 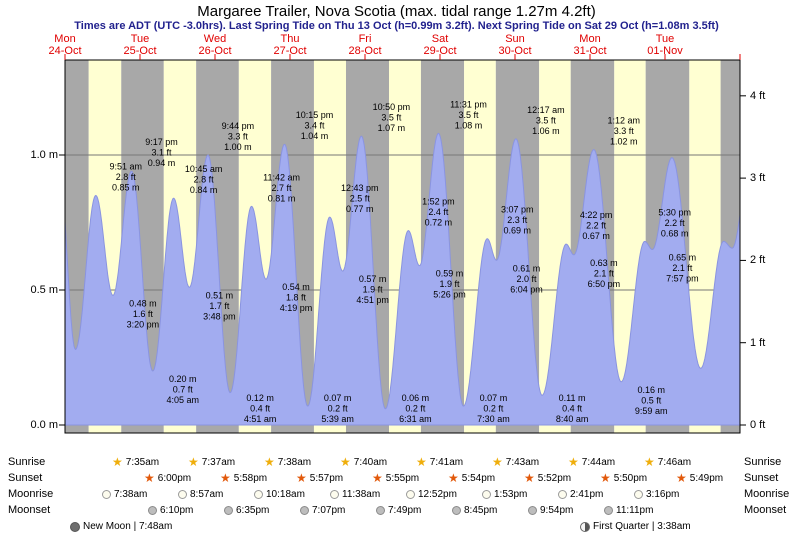 I want to click on high-tide-annotation: 9:44 pm 3.3 ft 1.00 m, so click(x=238, y=136).